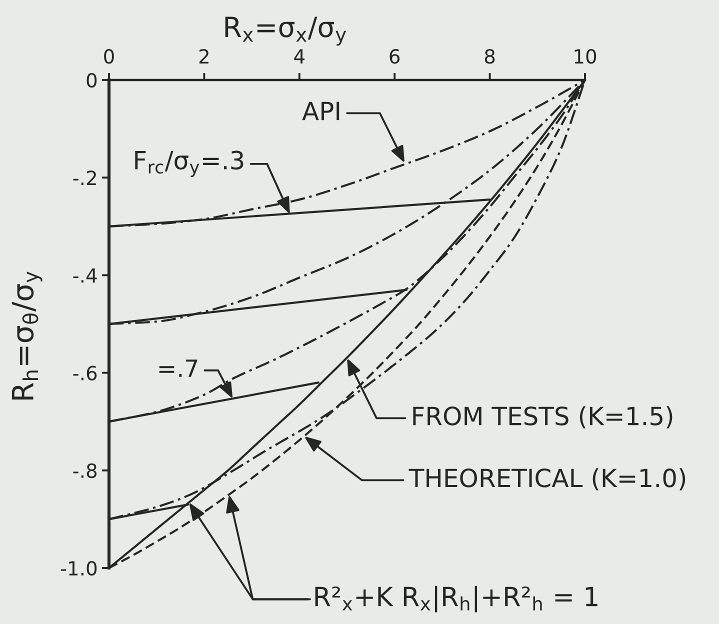 The height and width of the screenshot is (624, 719). Describe the element at coordinates (85, 275) in the screenshot. I see `y-tick-label: -.4` at that location.